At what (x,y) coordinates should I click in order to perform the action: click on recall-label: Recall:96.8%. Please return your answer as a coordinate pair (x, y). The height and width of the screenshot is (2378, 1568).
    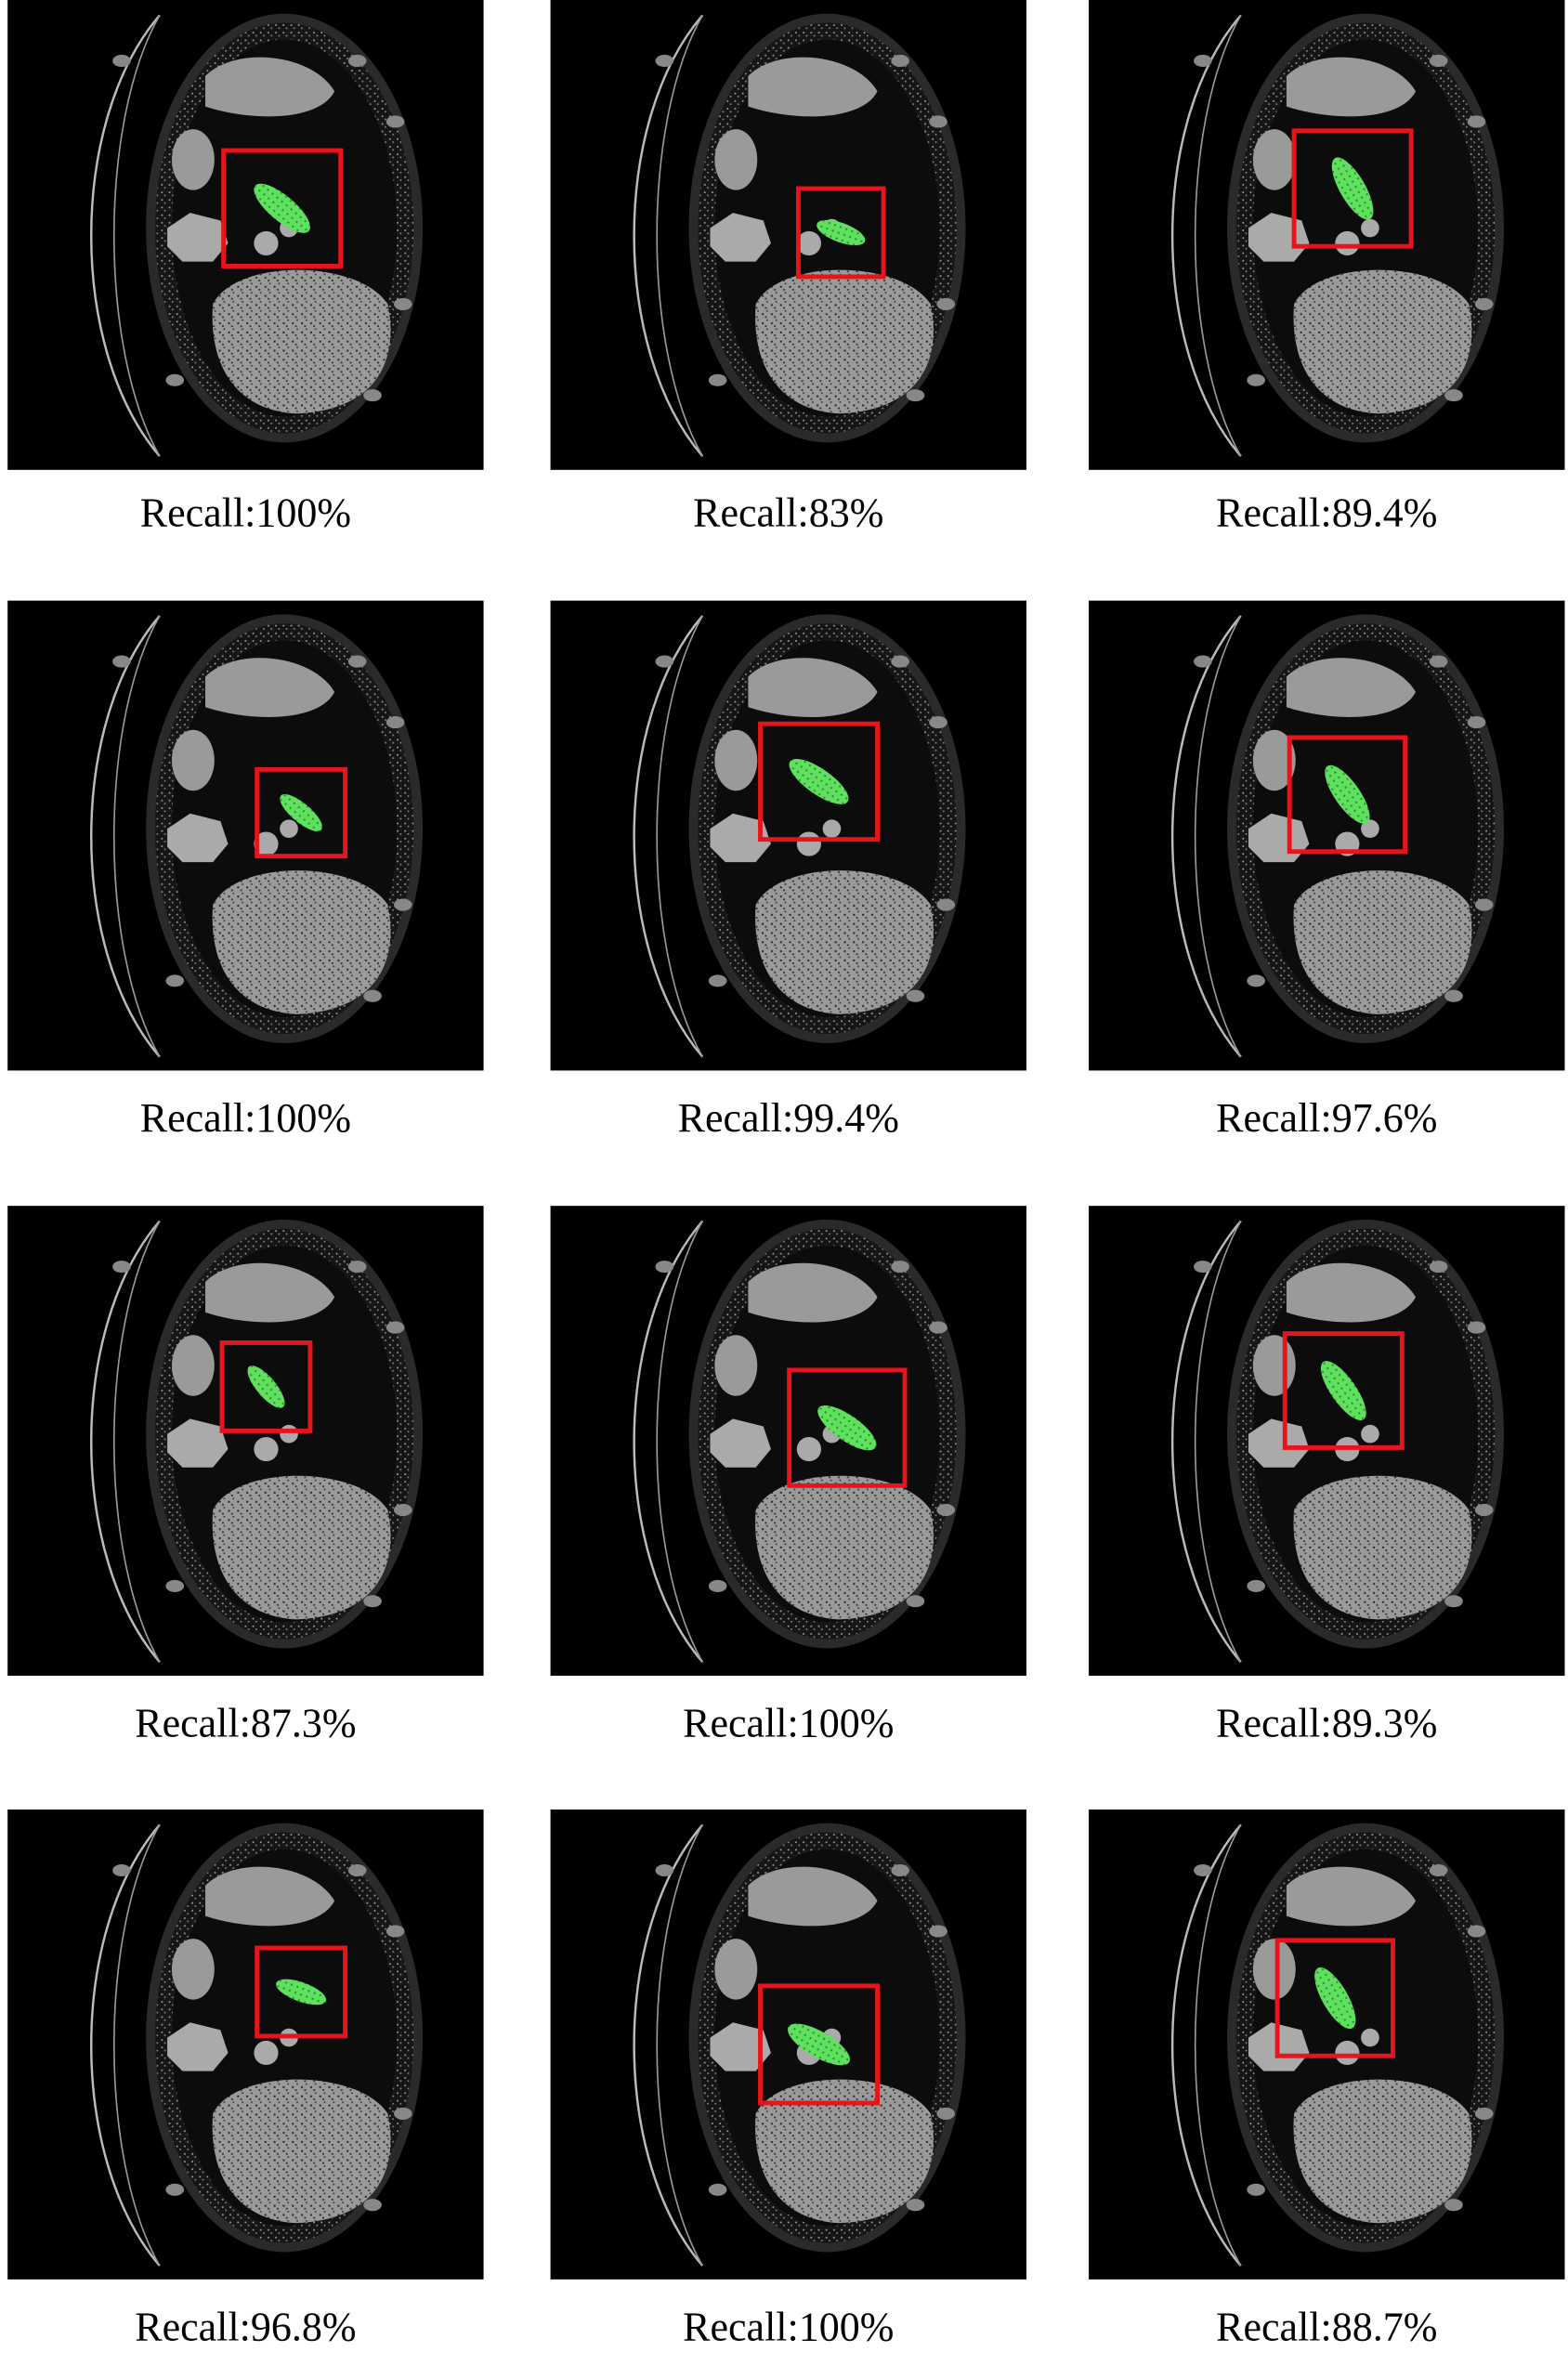
    Looking at the image, I should click on (245, 2327).